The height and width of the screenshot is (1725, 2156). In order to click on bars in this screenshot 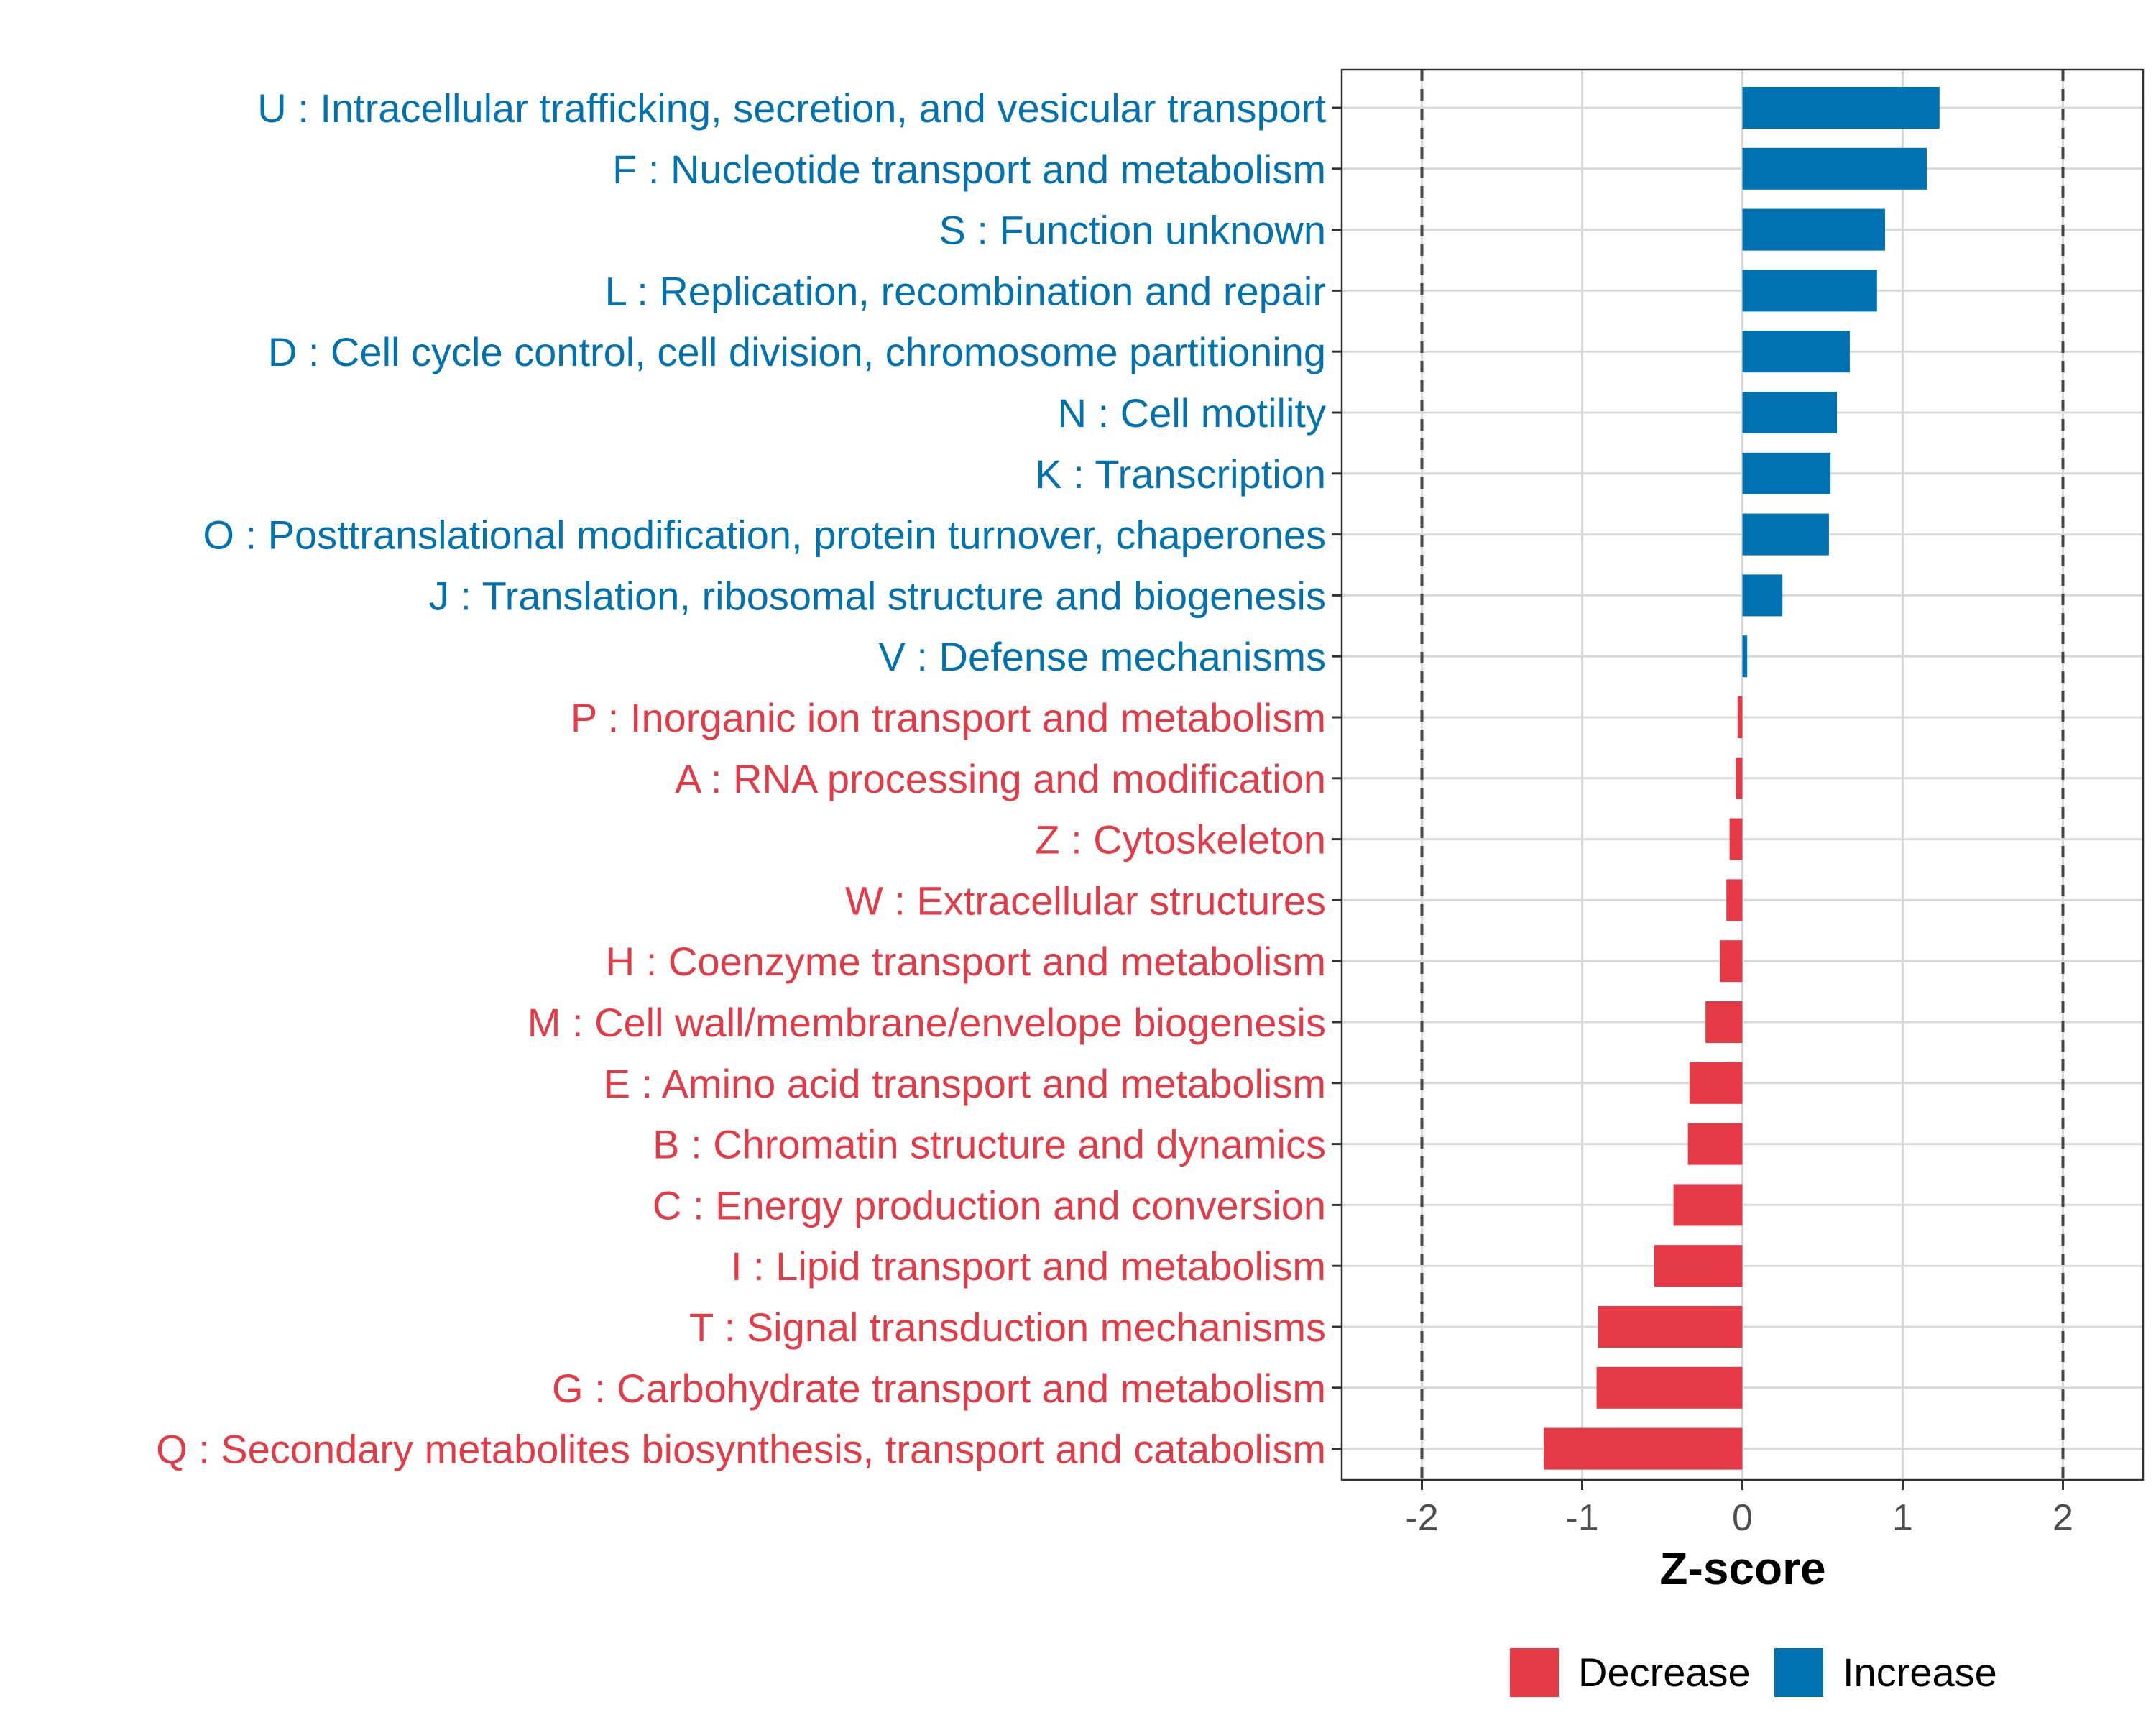, I will do `click(1741, 778)`.